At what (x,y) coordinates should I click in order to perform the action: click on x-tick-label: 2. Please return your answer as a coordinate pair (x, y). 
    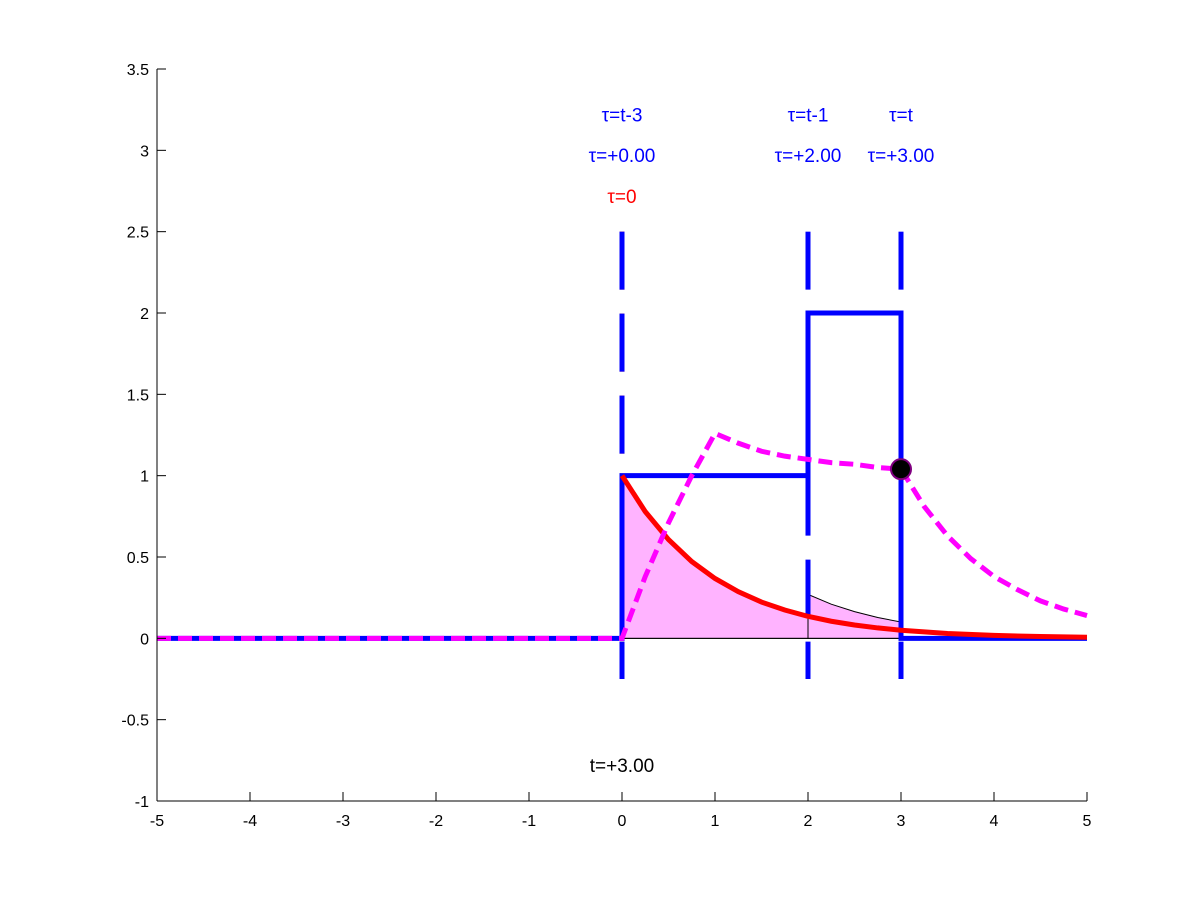
    Looking at the image, I should click on (808, 821).